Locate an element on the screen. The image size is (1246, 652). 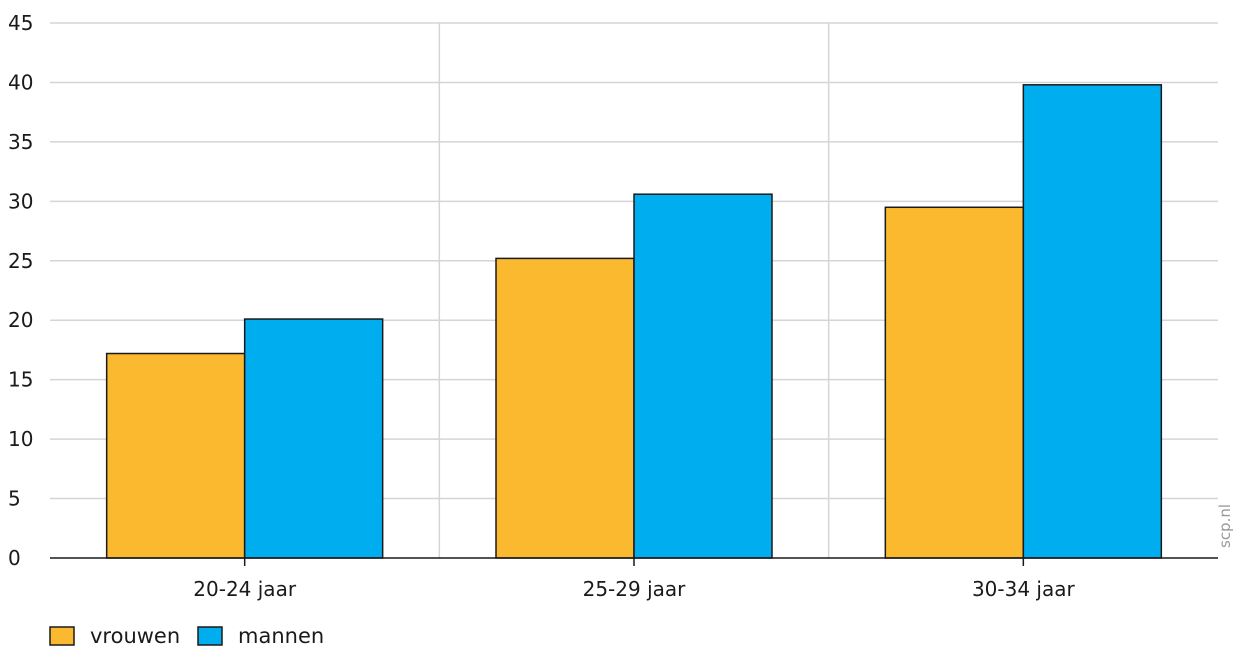
y-tick-label: 40 is located at coordinates (20, 82).